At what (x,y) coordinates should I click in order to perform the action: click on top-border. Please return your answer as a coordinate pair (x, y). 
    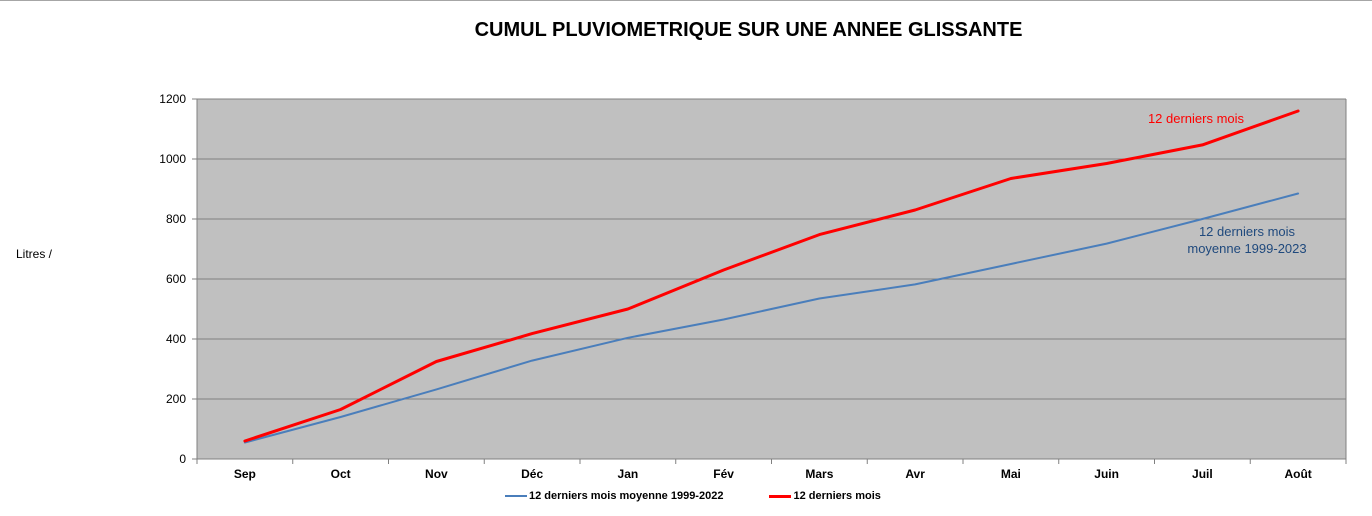
    Looking at the image, I should click on (686, 0).